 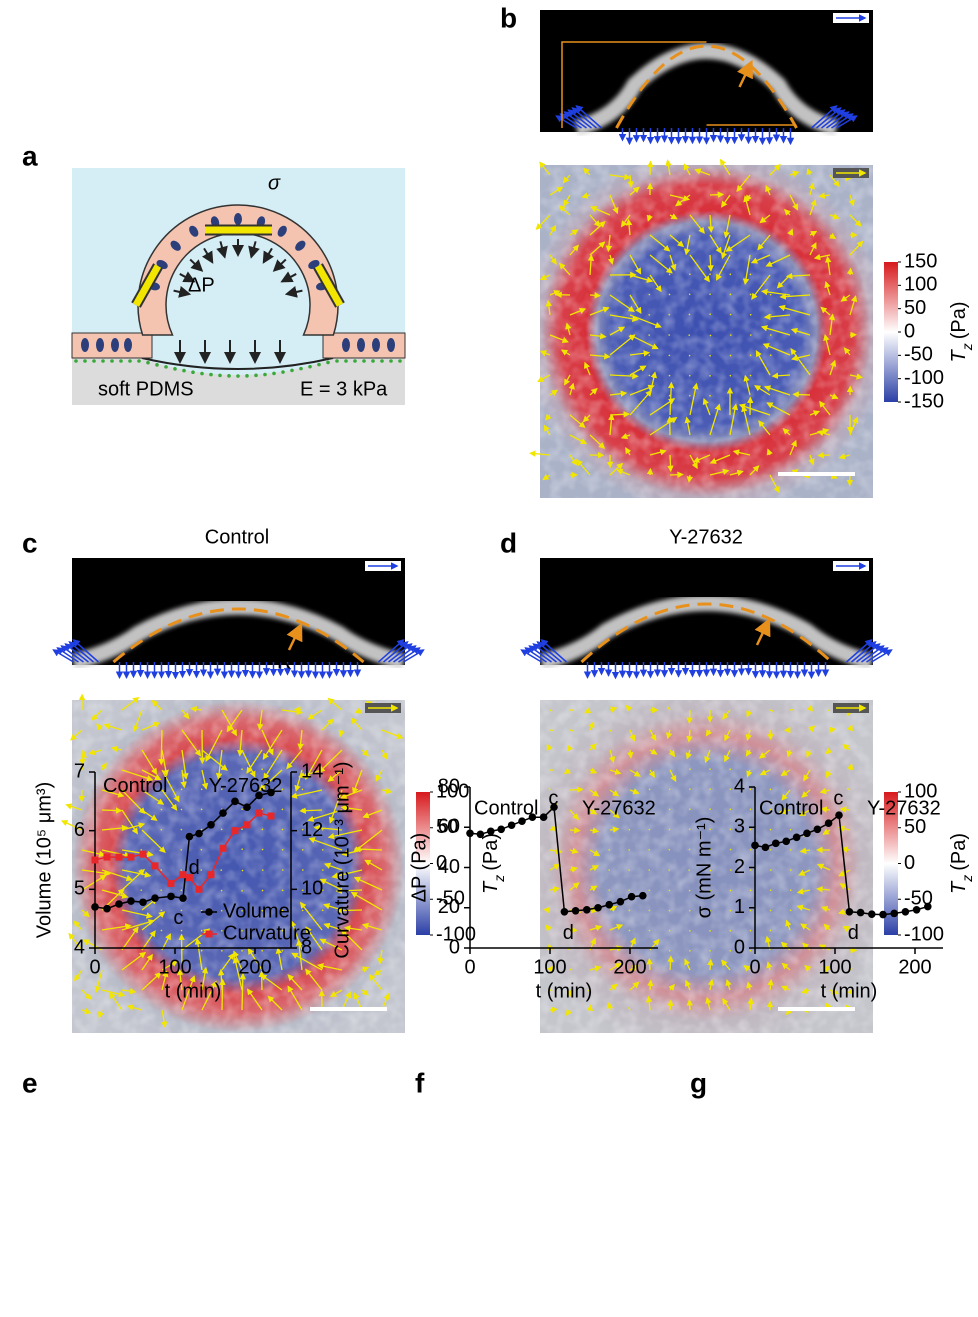 I want to click on y-tick-label: 0, so click(x=454, y=947).